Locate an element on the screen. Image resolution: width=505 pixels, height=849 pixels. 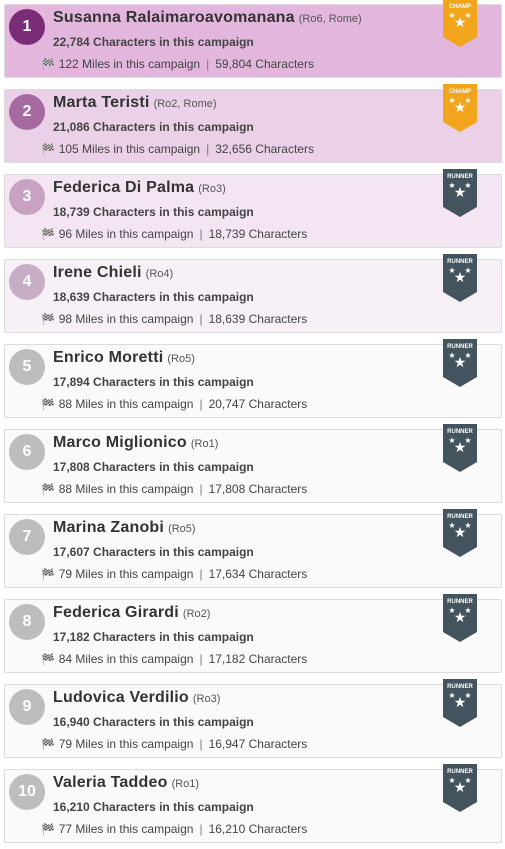
campaign-characters: 17,182 Characters in this campaign is located at coordinates (153, 637).